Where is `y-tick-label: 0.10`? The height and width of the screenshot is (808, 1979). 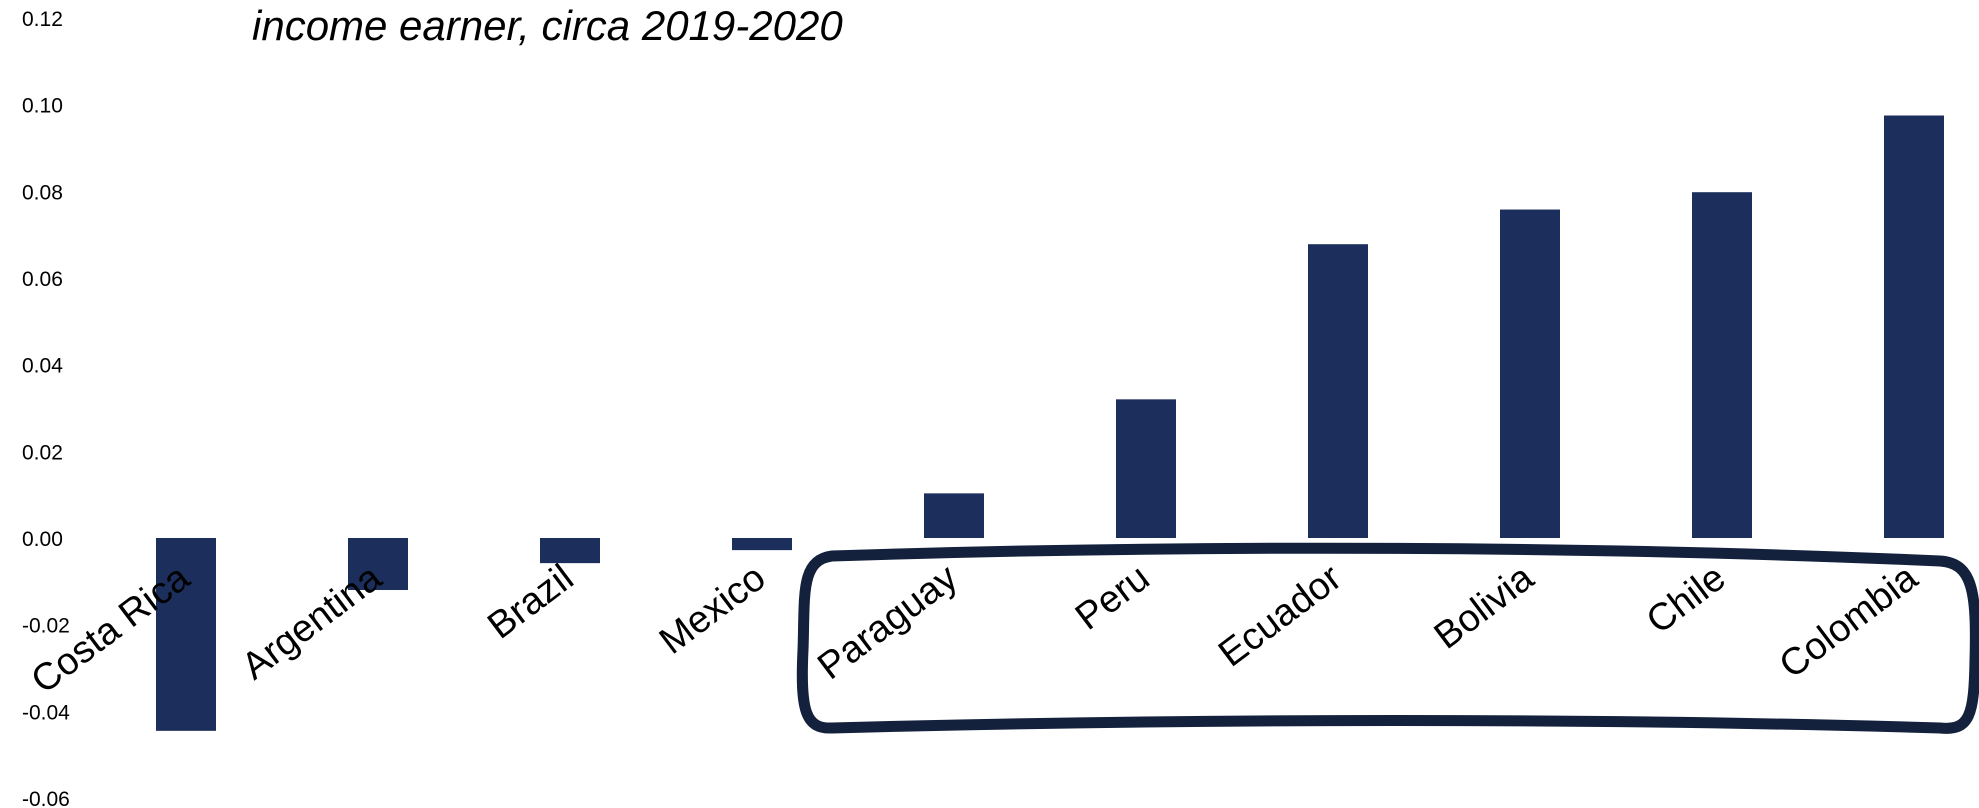
y-tick-label: 0.10 is located at coordinates (42, 106).